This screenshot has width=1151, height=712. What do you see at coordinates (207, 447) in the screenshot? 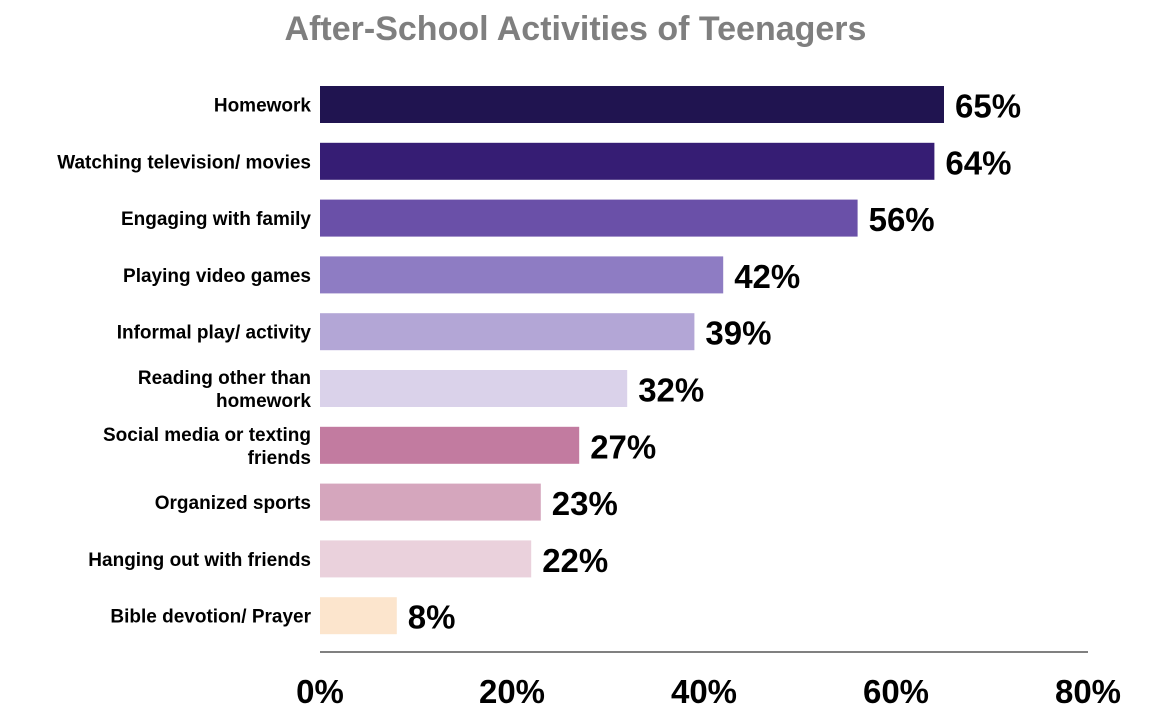
I see `category-label: Social media or texting friends` at bounding box center [207, 447].